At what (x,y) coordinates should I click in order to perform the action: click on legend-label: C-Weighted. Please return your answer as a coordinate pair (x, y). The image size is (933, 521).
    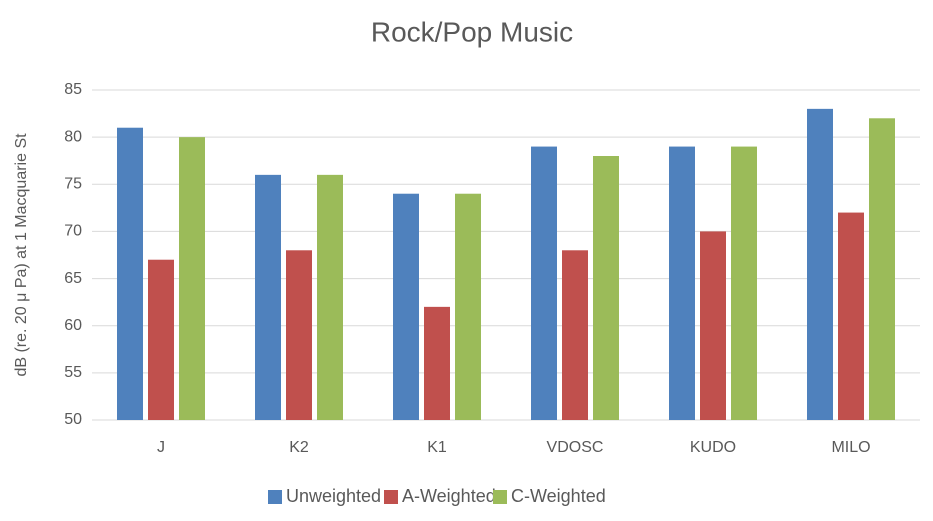
    Looking at the image, I should click on (558, 496).